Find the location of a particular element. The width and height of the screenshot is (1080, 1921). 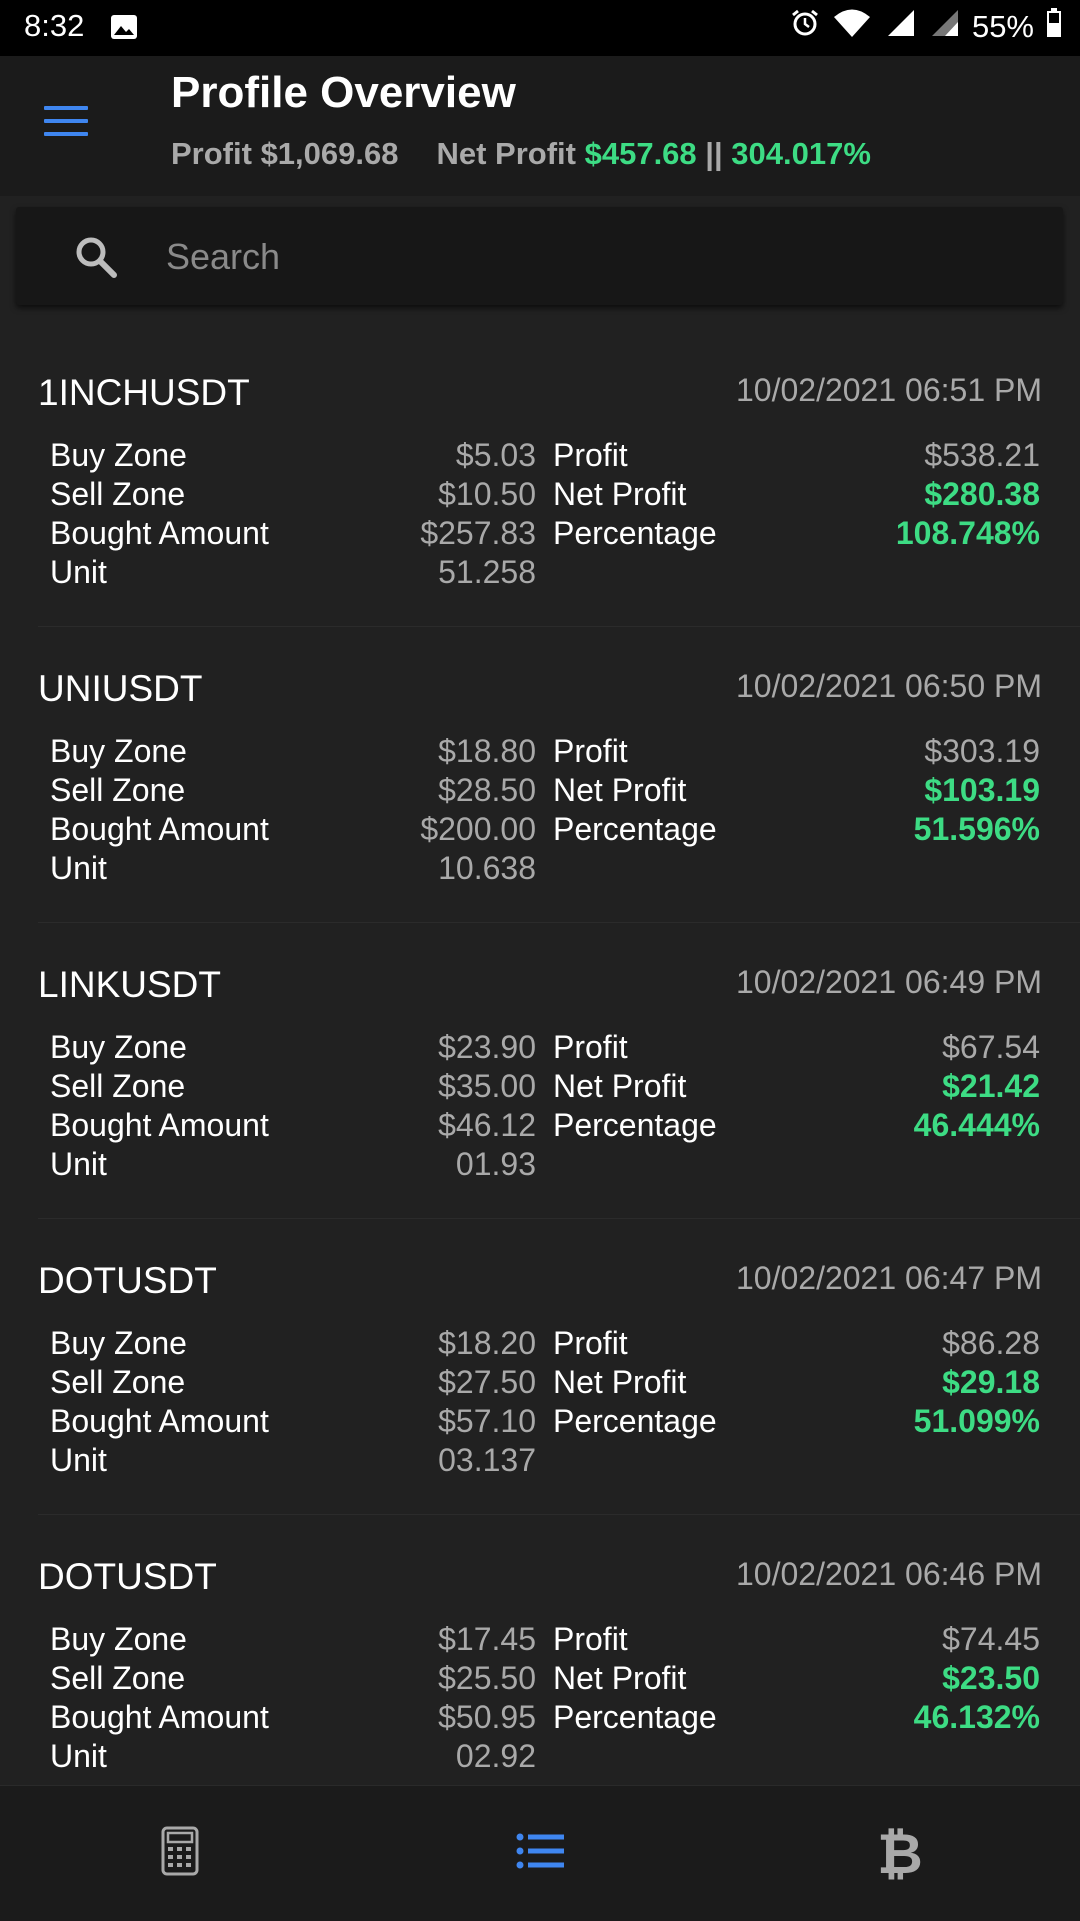

trade-row: Buy Zone $17.45 Profit $74.45 is located at coordinates (545, 1640).